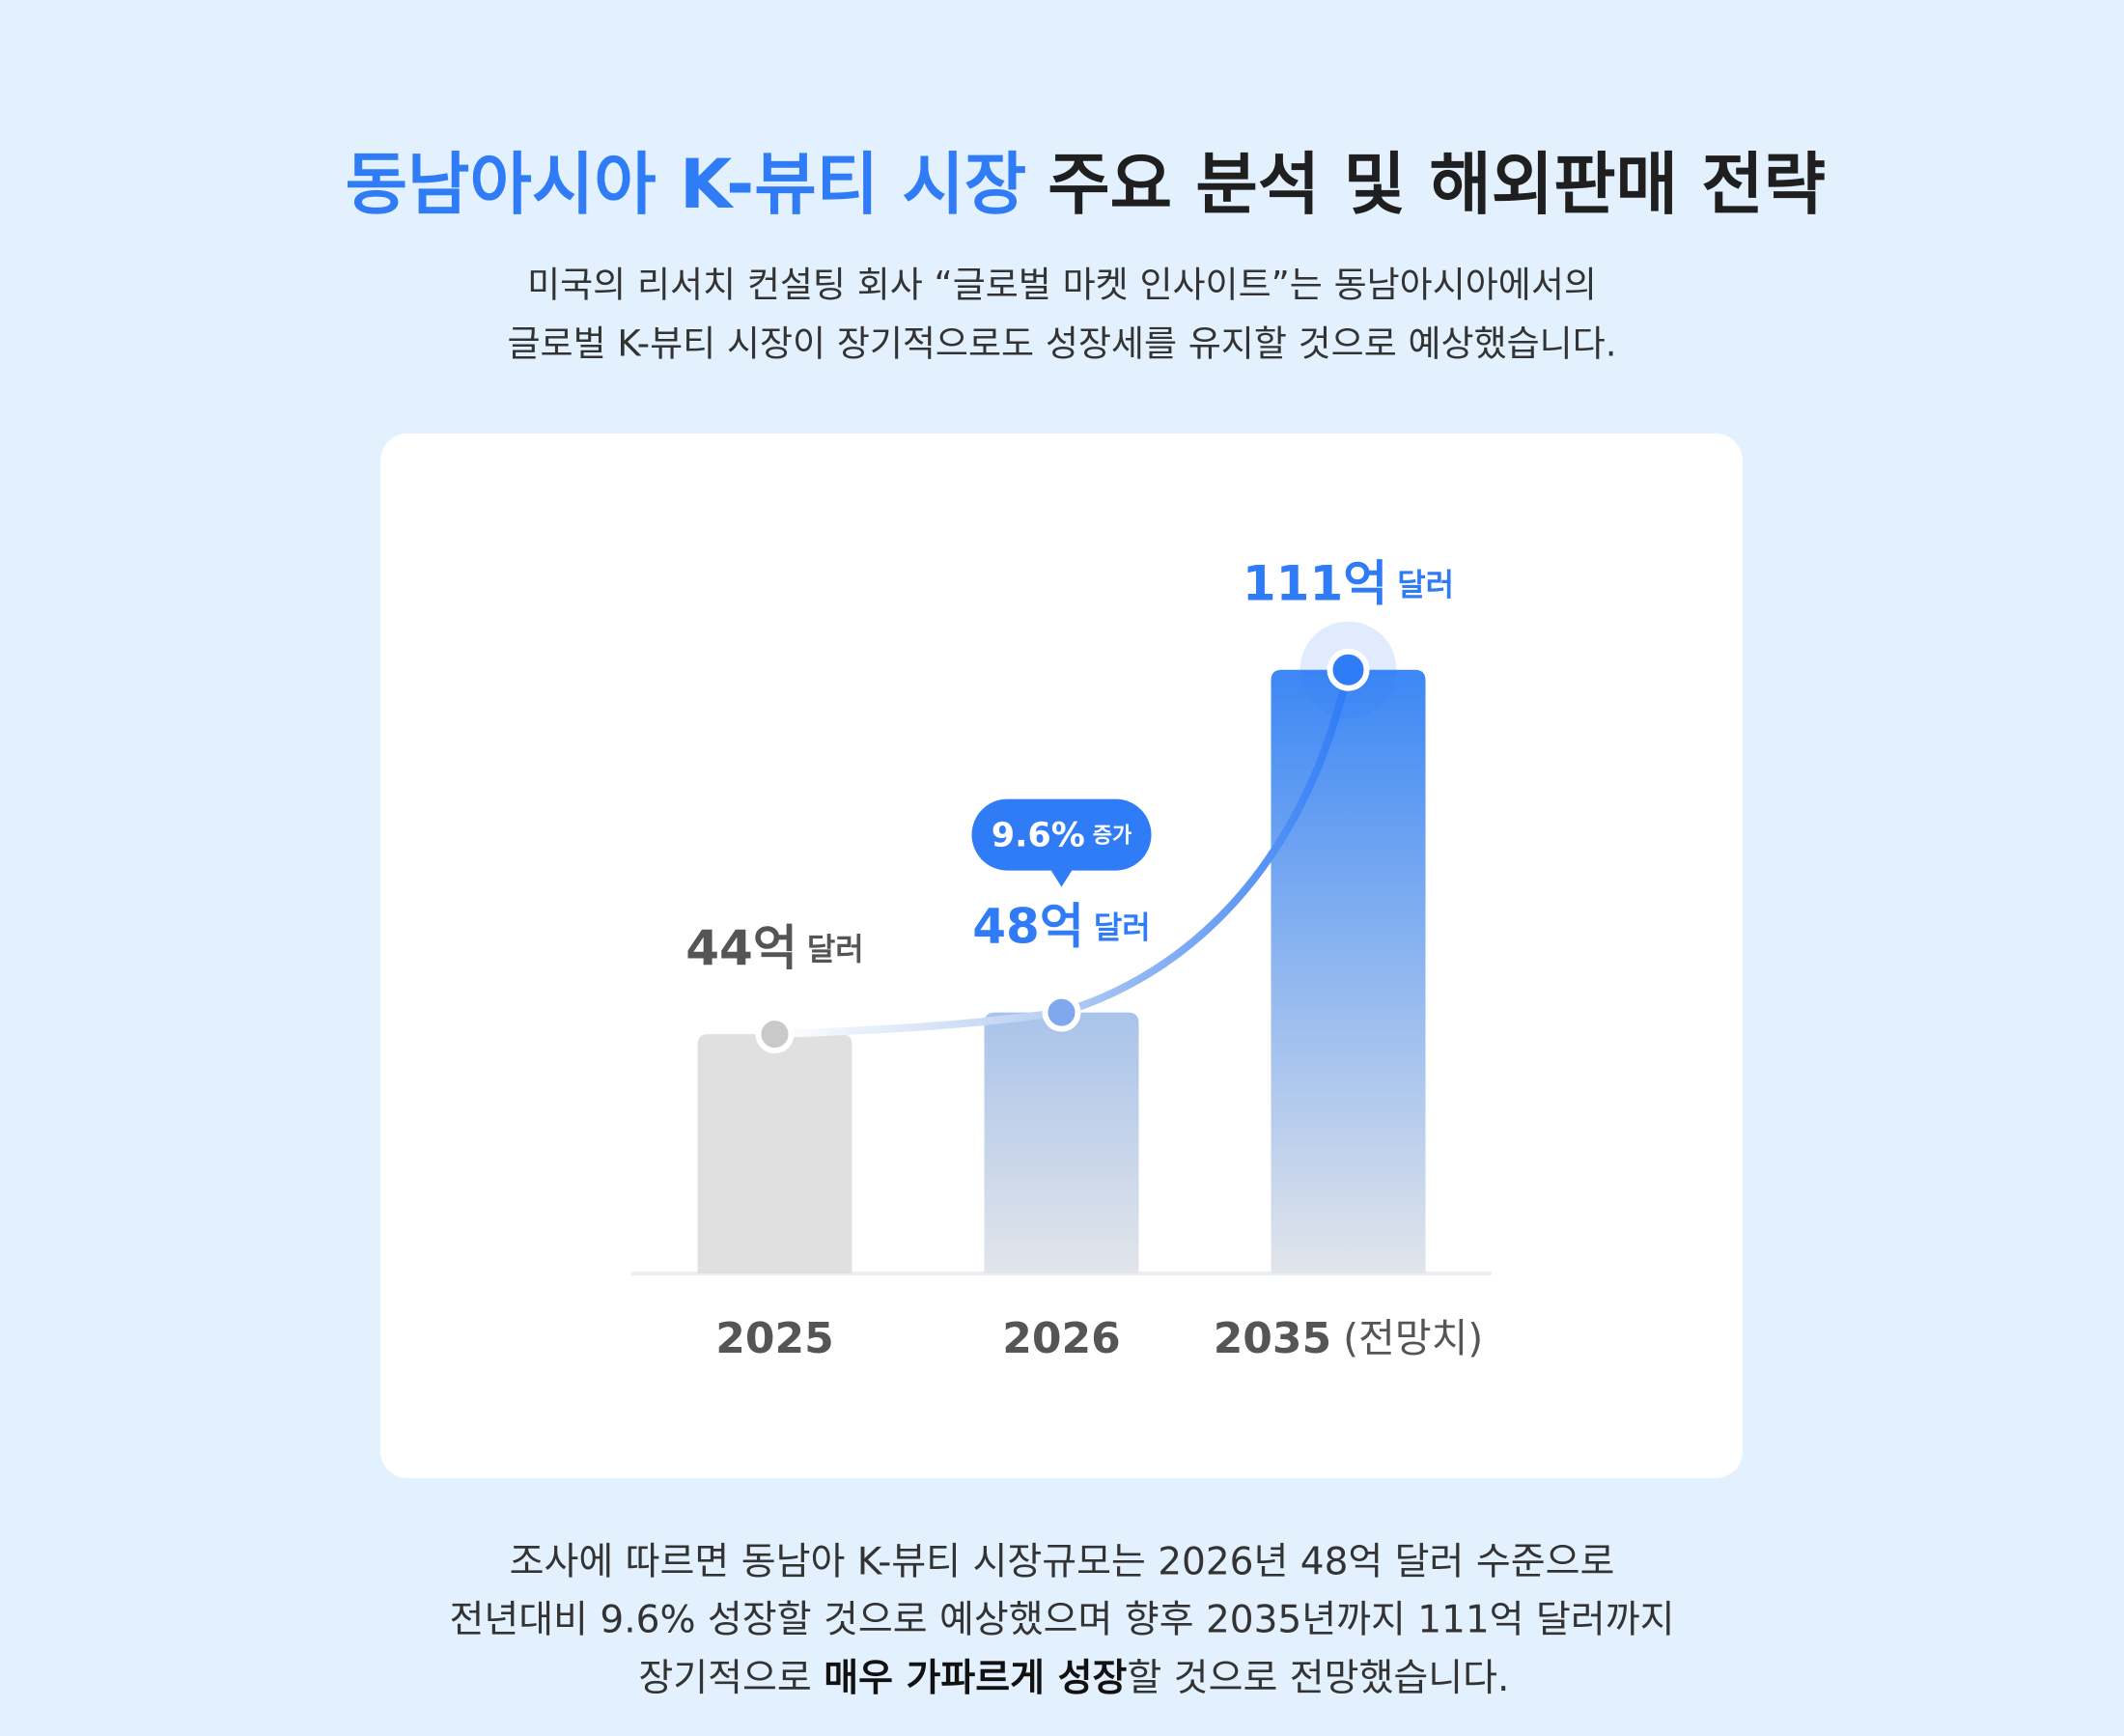 This screenshot has height=1736, width=2124. I want to click on footer-text: 할 것으로 전망했습니다., so click(1318, 1679).